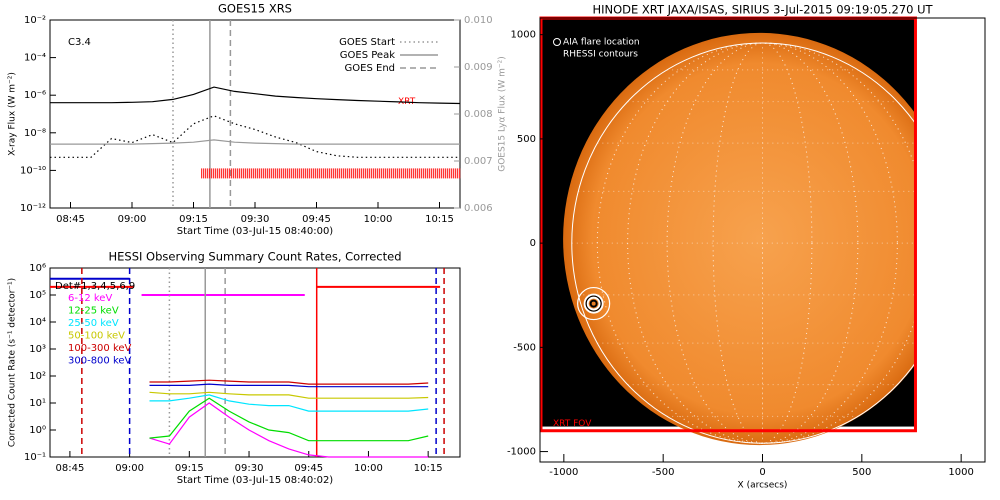 The height and width of the screenshot is (500, 1000). I want to click on x-tick-label: -500, so click(663, 472).